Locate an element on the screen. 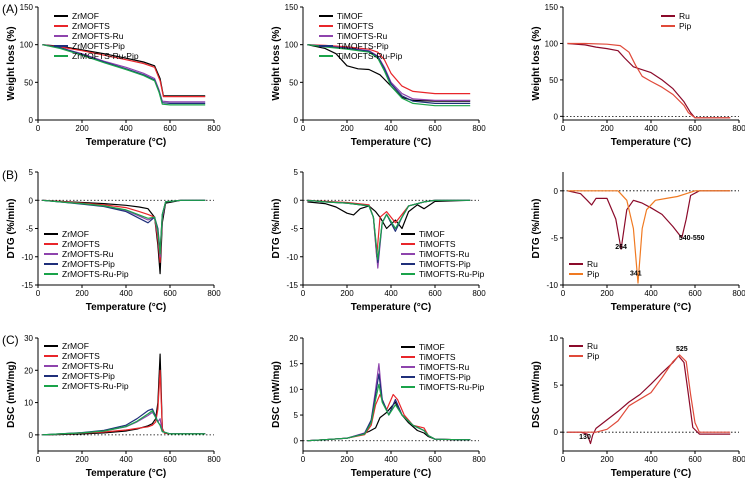  legend-label: TiMOFTS is located at coordinates (437, 244).